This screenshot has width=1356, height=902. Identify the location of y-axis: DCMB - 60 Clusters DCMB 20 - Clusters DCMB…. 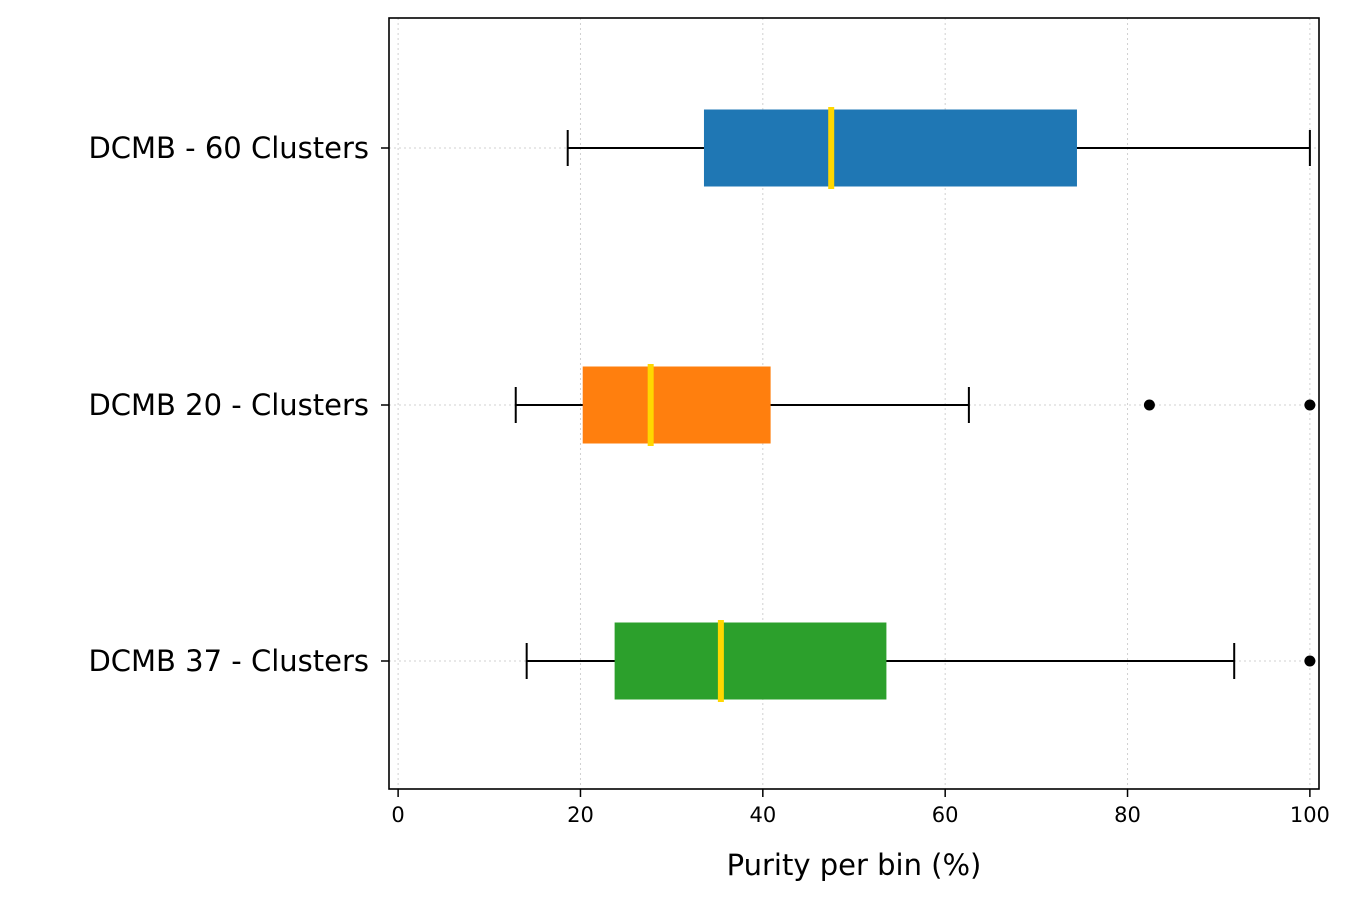
(238, 404).